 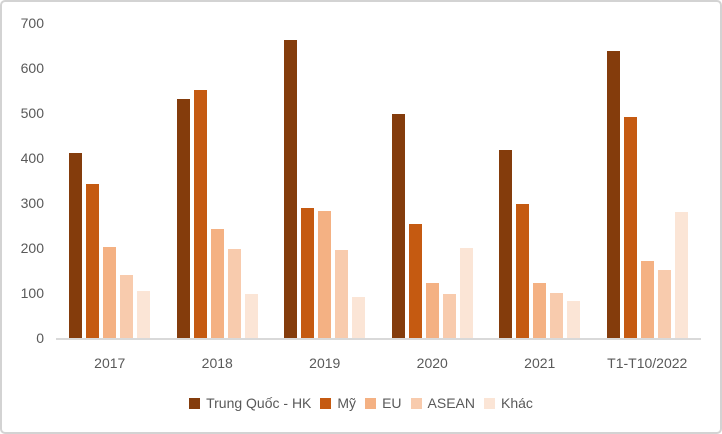 What do you see at coordinates (32, 113) in the screenshot?
I see `y-tick-label: 500` at bounding box center [32, 113].